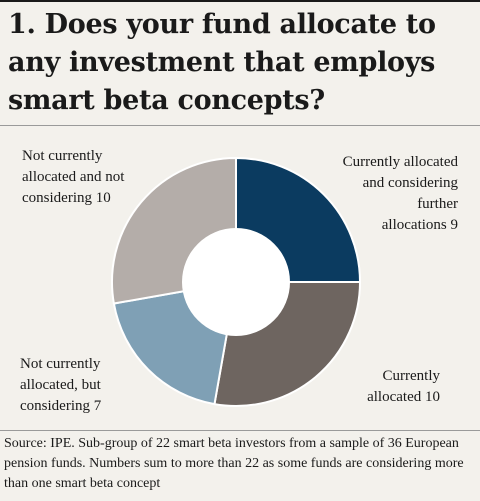 This screenshot has width=480, height=501. I want to click on title-divider, so click(240, 125).